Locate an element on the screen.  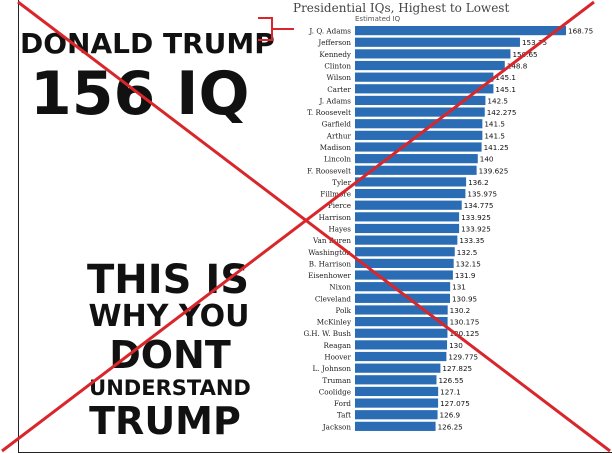
category-label-5: Carter is located at coordinates (339, 89).